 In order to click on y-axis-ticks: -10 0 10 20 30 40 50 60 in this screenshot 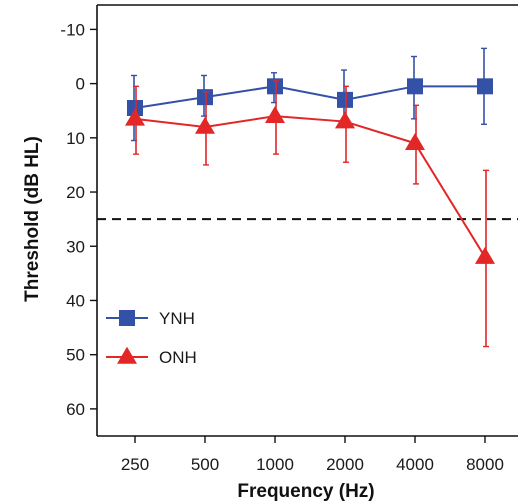, I will do `click(78, 219)`.